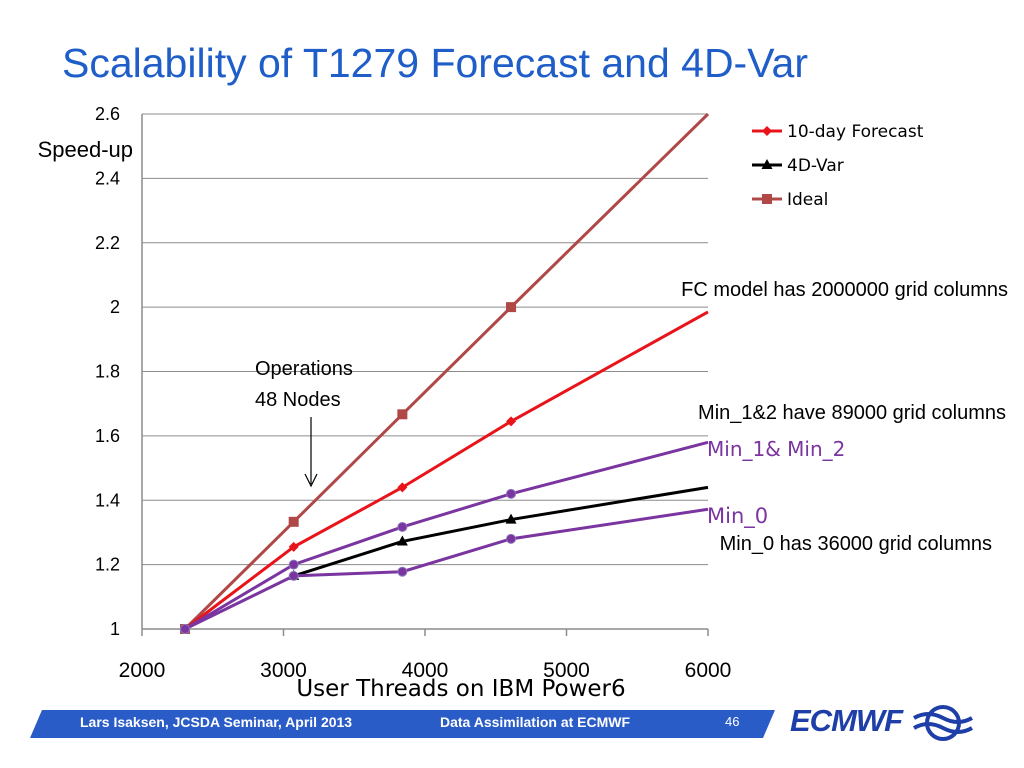 The image size is (1024, 768). Describe the element at coordinates (311, 480) in the screenshot. I see `annotation-arrow-head` at that location.